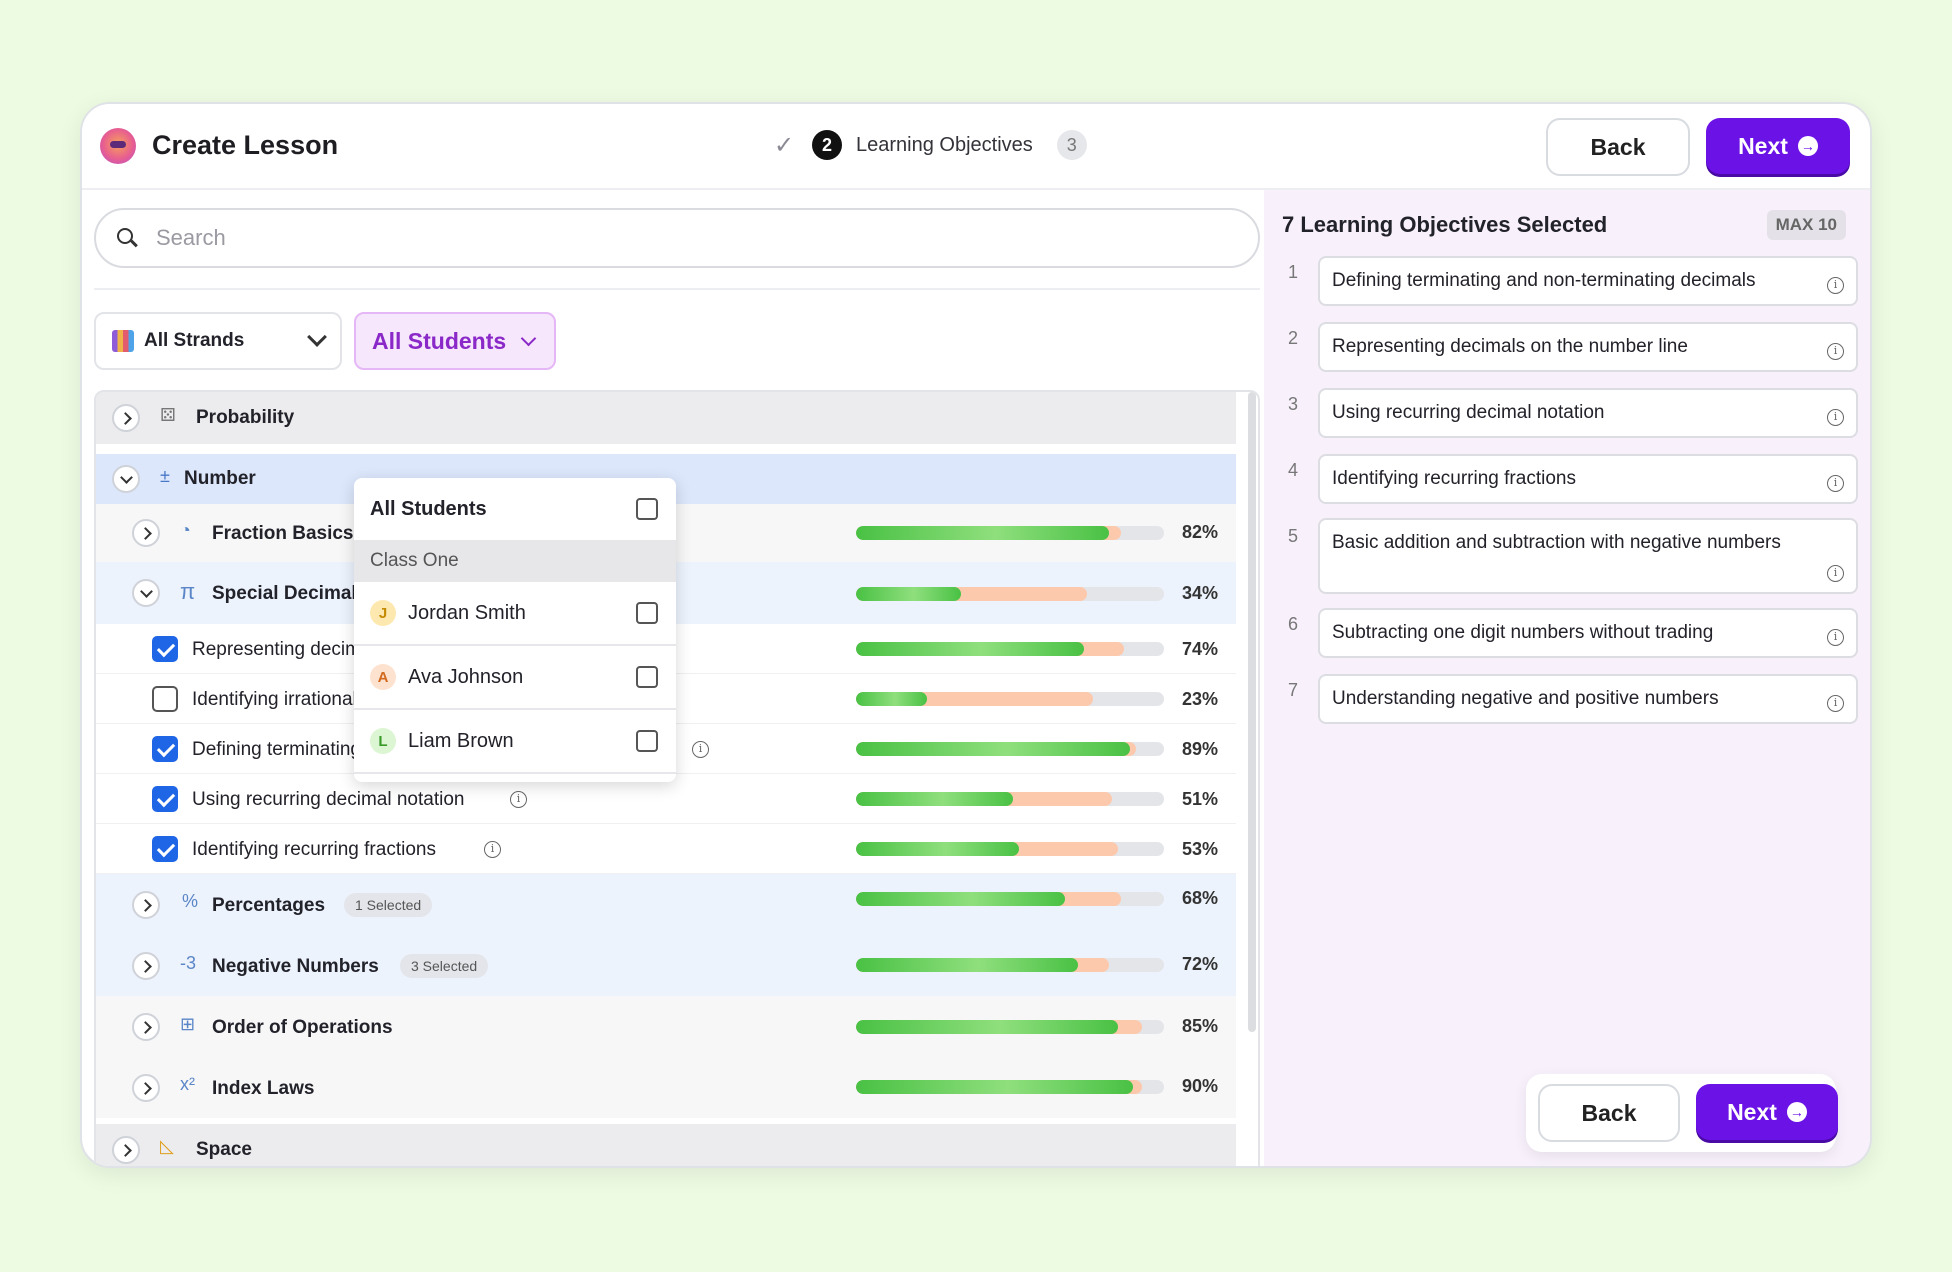  I want to click on max-badge: MAX 10, so click(1806, 225).